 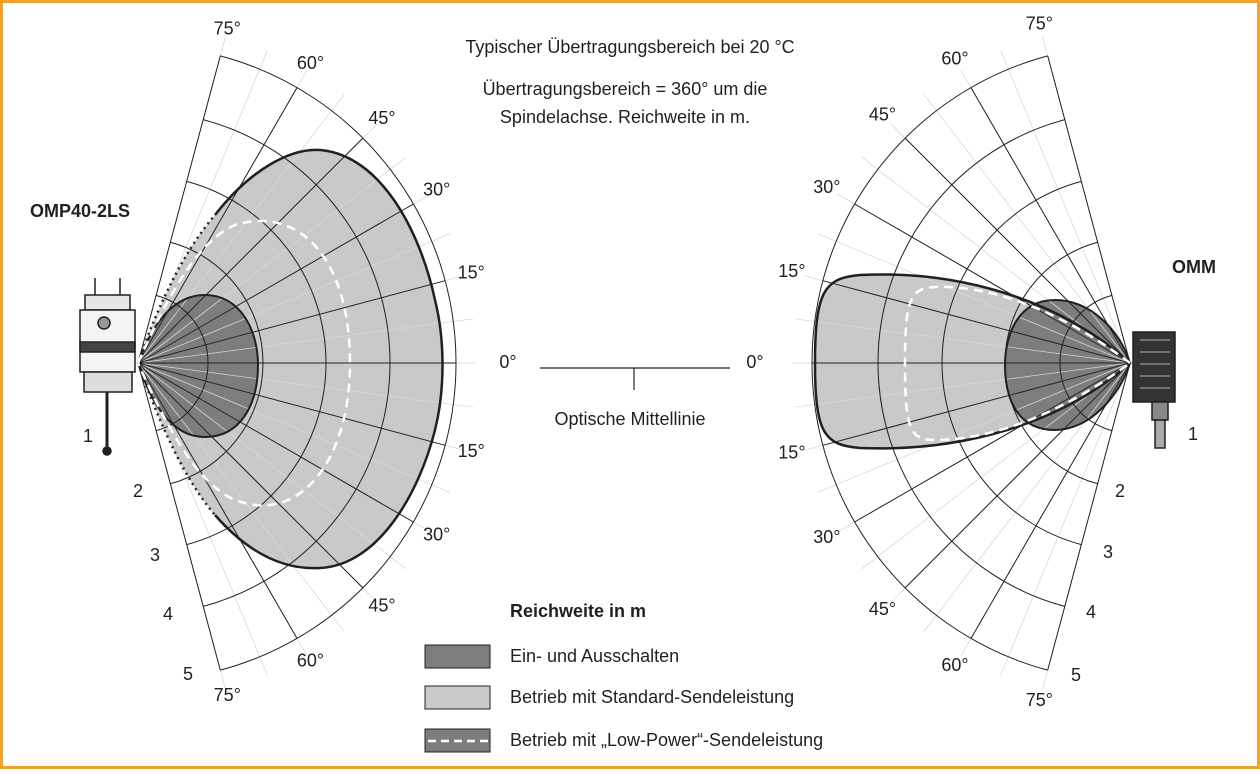 I want to click on angle-label: 0°, so click(x=754, y=362).